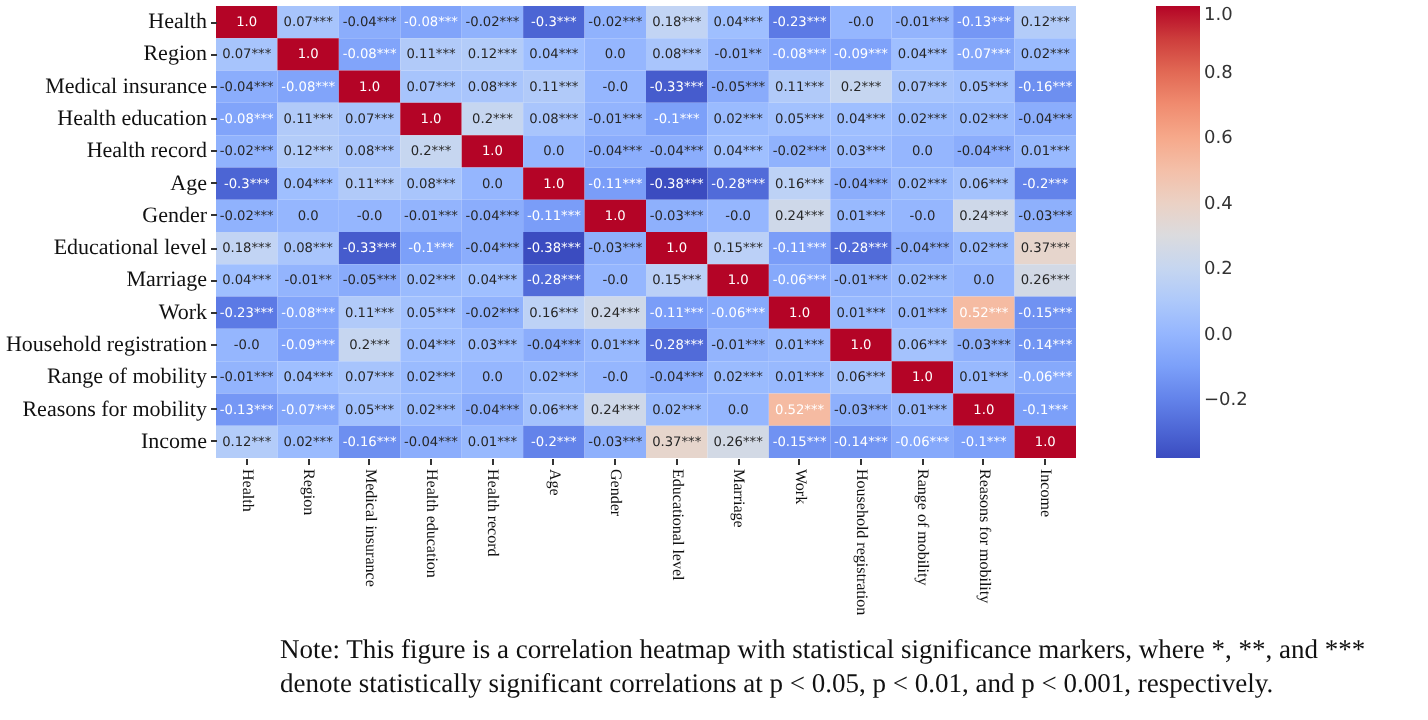  Describe the element at coordinates (175, 215) in the screenshot. I see `y-tick-label: Gender` at that location.